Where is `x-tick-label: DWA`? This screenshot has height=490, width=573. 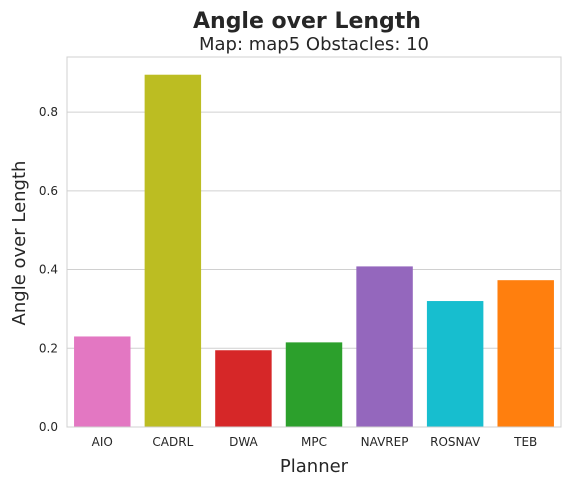 x-tick-label: DWA is located at coordinates (243, 442).